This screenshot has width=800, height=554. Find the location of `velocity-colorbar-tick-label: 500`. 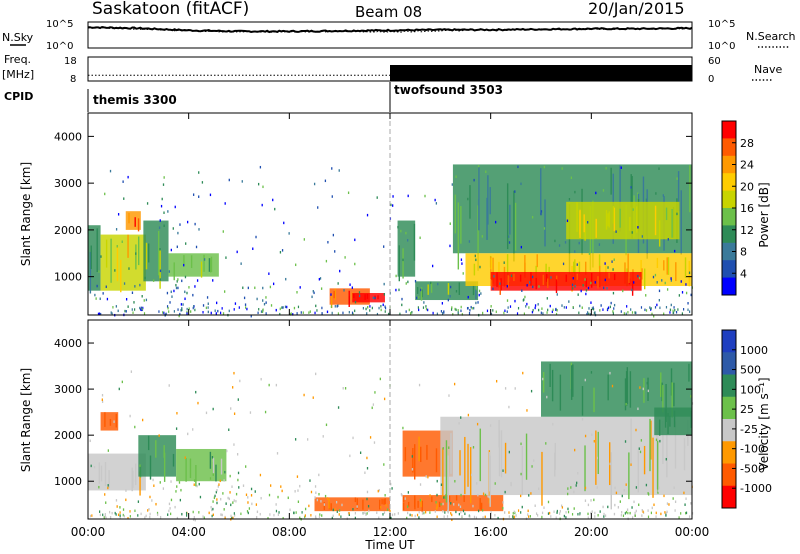

velocity-colorbar-tick-label: 500 is located at coordinates (750, 370).